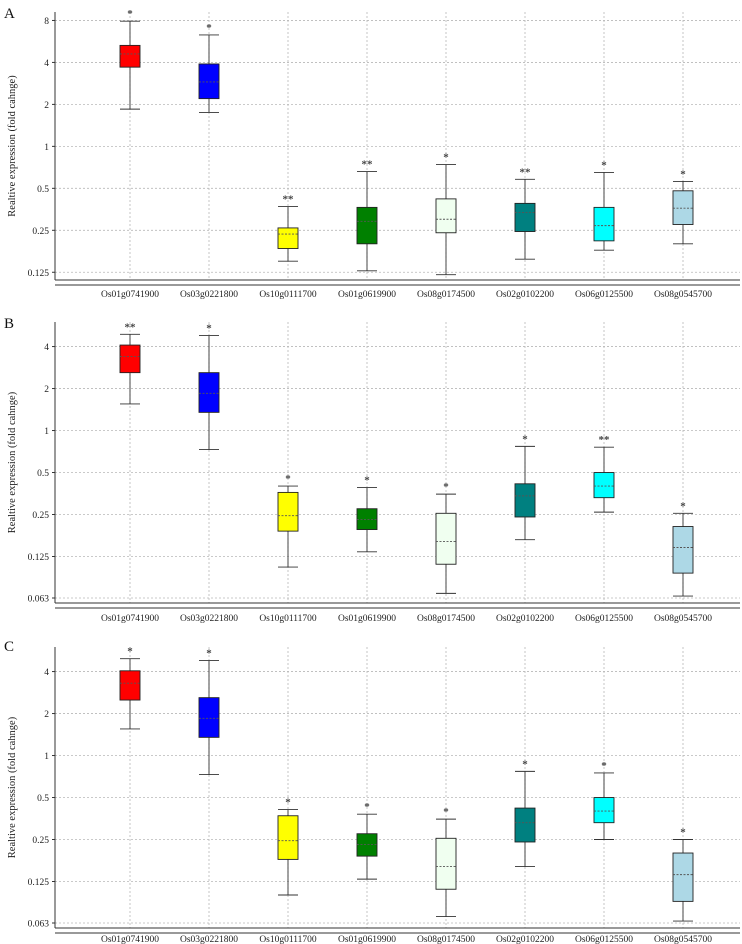  I want to click on y-tick-label: 0.063, so click(39, 924).